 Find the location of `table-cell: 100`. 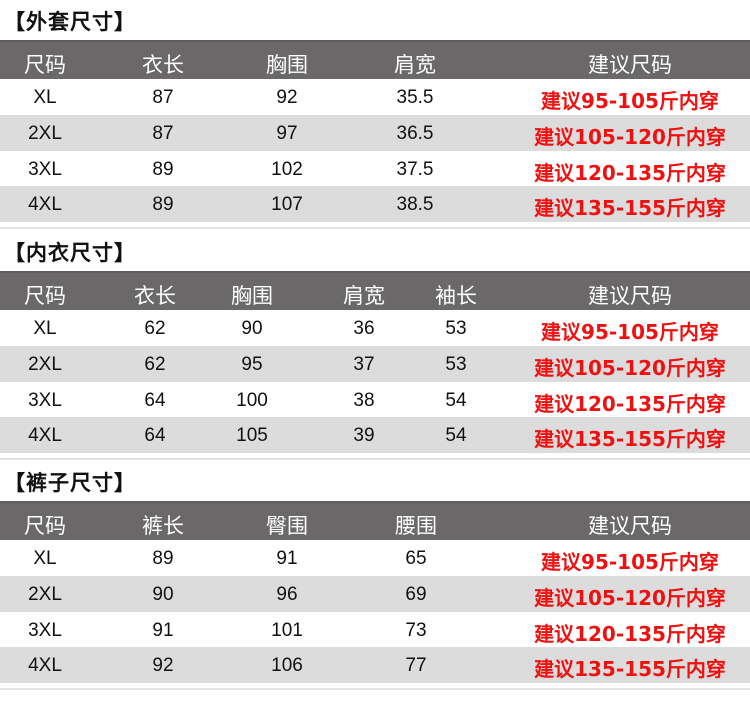

table-cell: 100 is located at coordinates (252, 400).